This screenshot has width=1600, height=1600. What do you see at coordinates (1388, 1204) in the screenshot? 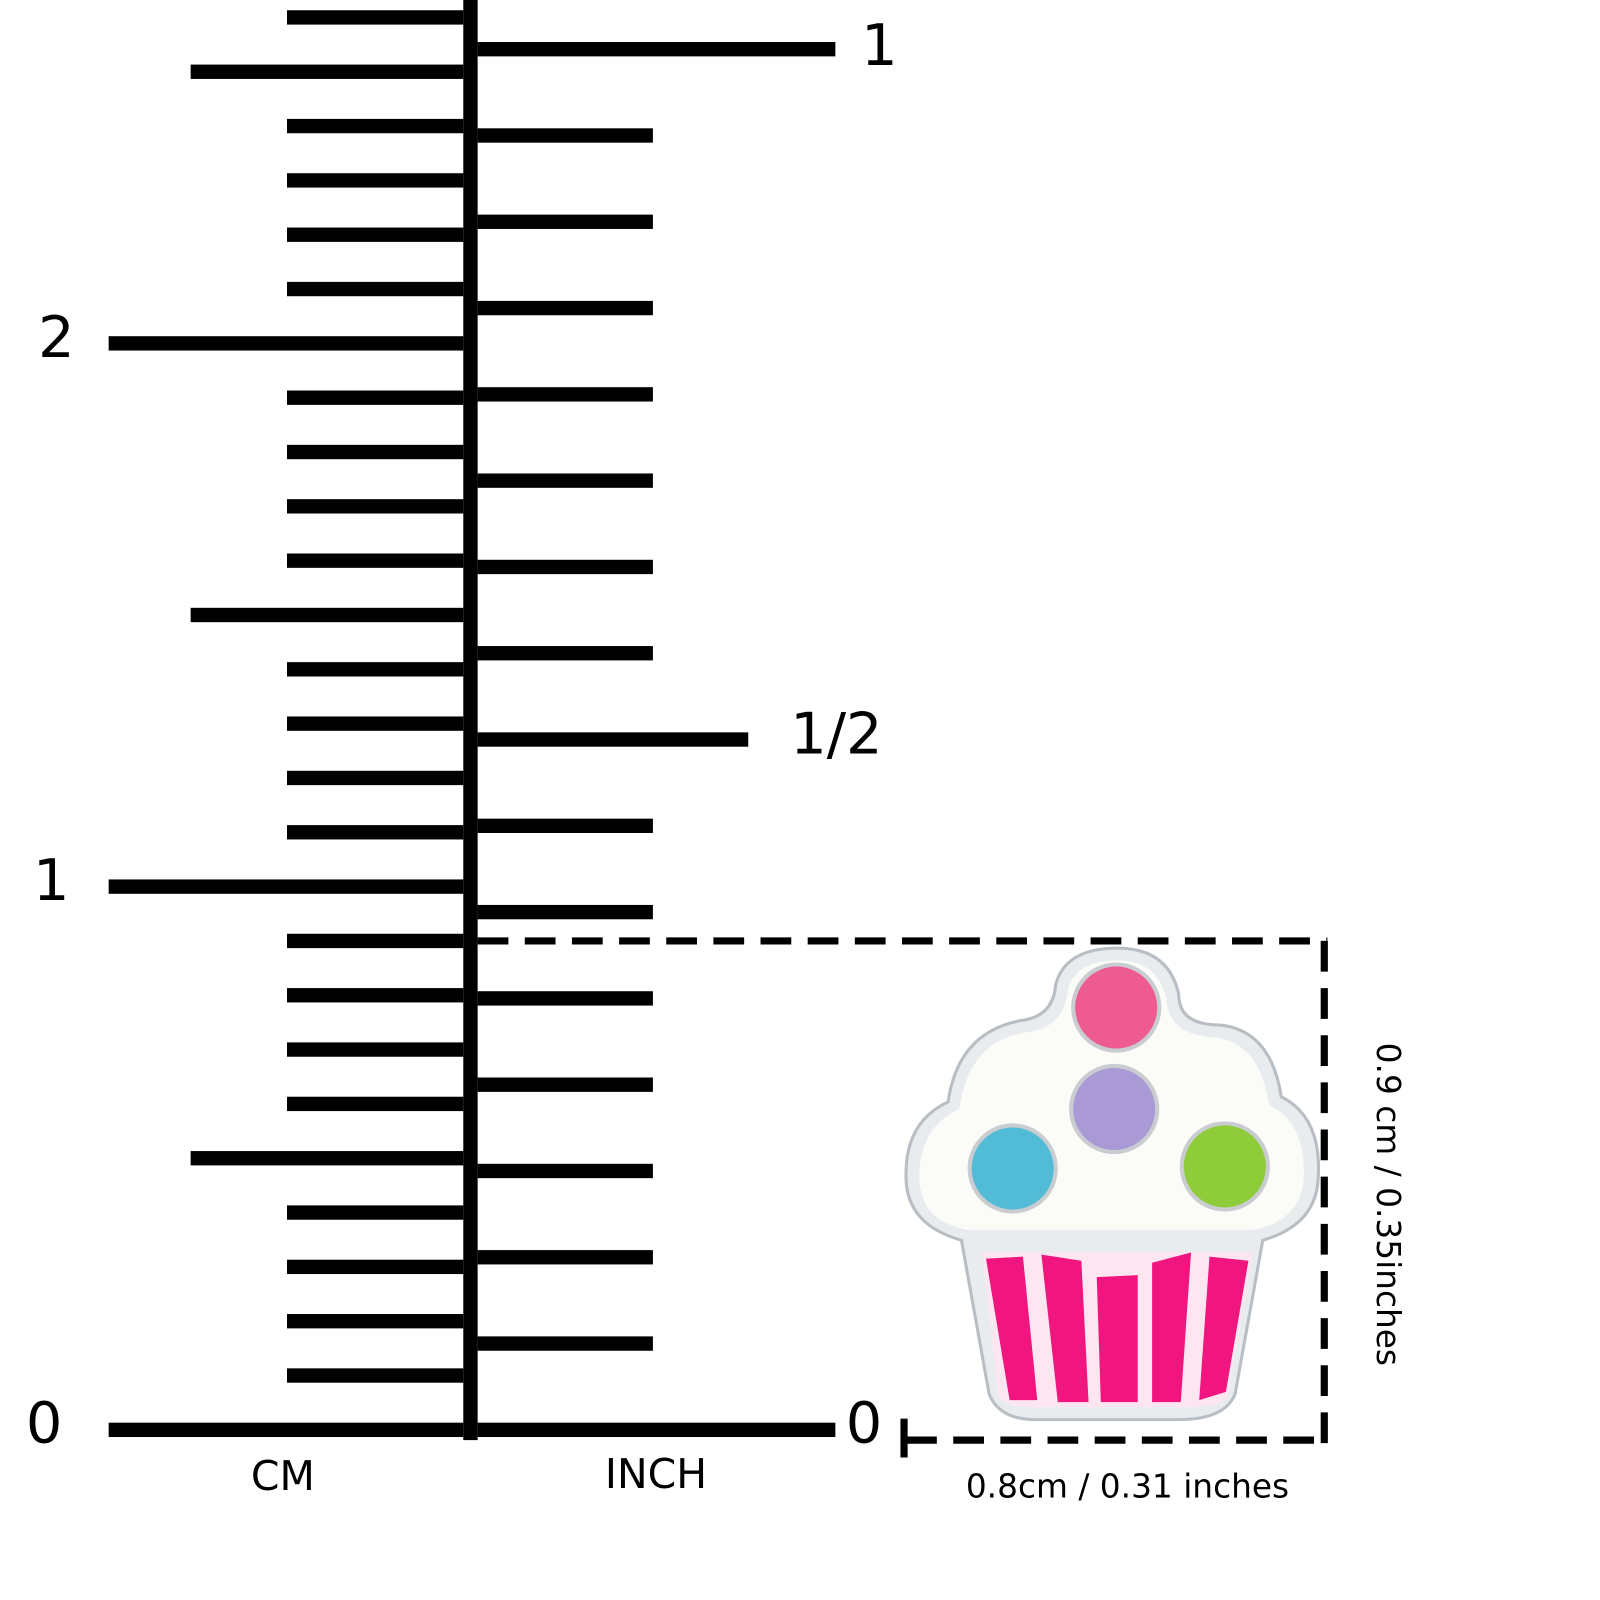
I see `height-label: 0.9 cm / 0.35inches` at bounding box center [1388, 1204].